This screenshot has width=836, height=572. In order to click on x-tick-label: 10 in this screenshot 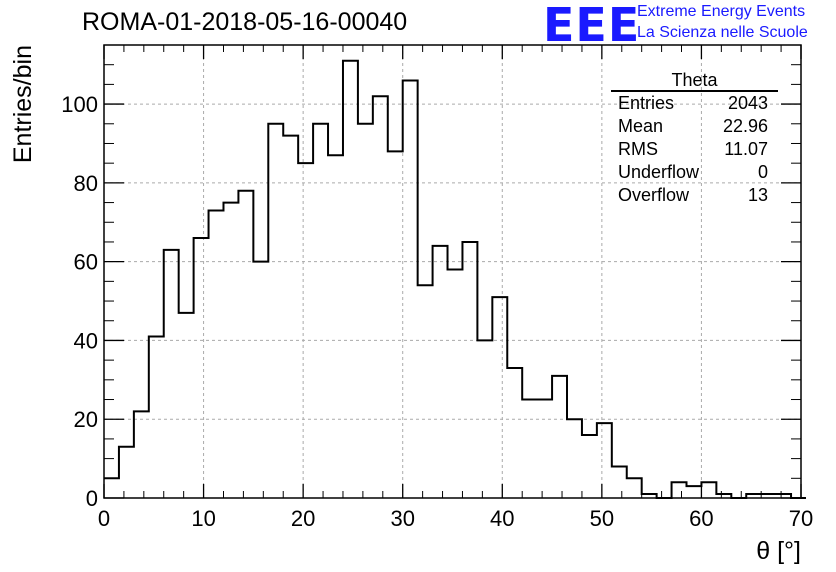, I will do `click(203, 518)`.